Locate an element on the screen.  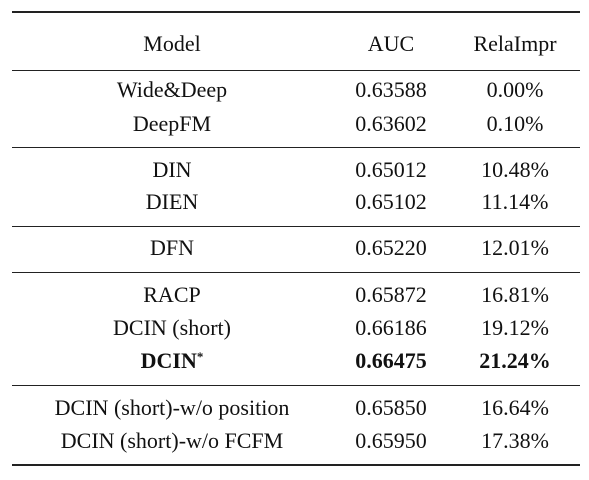
cell: 10.48% is located at coordinates (515, 169).